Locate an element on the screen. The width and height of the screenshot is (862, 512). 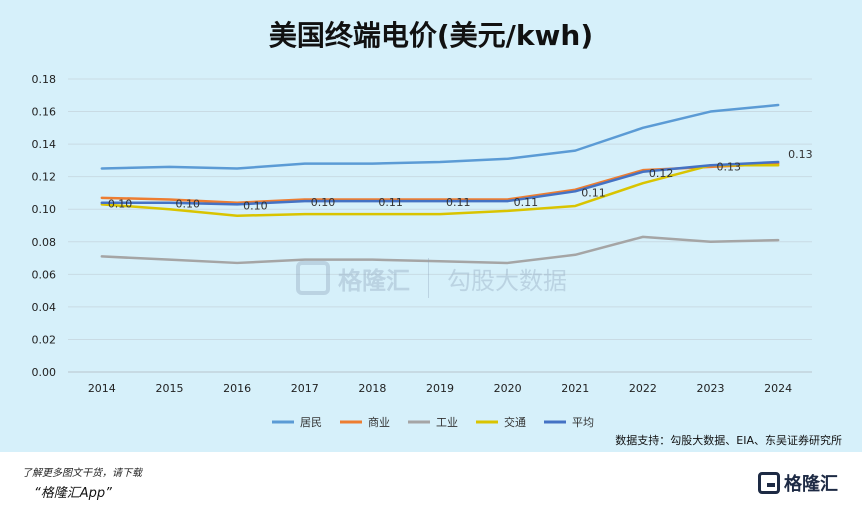
x-tick-label: 2020 is located at coordinates (508, 388).